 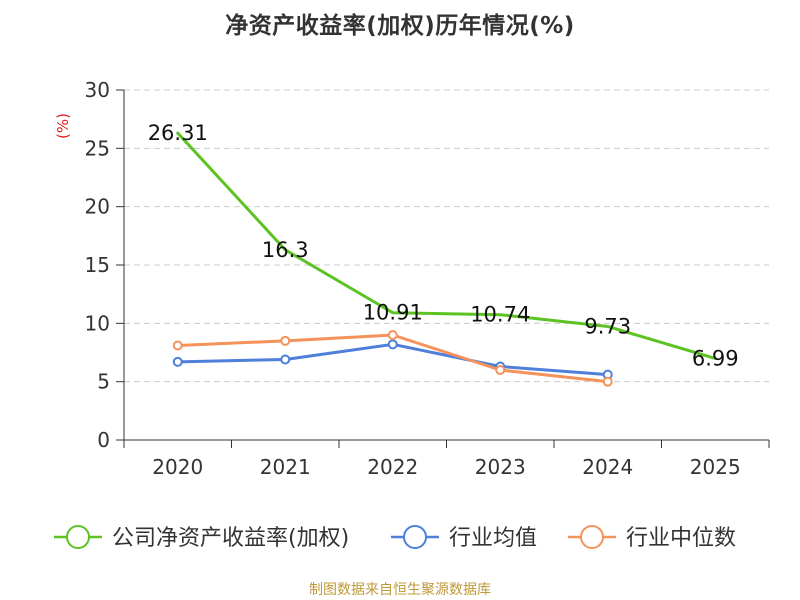 What do you see at coordinates (715, 467) in the screenshot?
I see `x-tick-label: 2025` at bounding box center [715, 467].